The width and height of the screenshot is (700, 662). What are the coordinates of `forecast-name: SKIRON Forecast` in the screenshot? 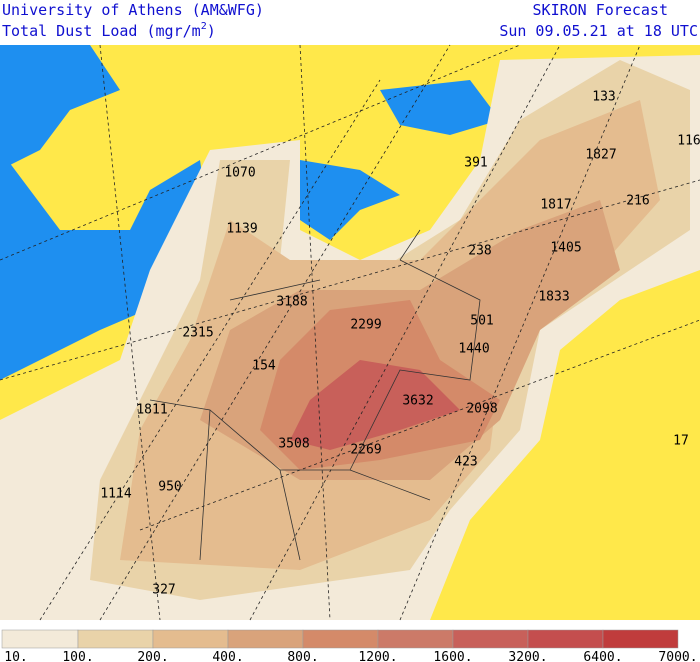 It's located at (600, 10).